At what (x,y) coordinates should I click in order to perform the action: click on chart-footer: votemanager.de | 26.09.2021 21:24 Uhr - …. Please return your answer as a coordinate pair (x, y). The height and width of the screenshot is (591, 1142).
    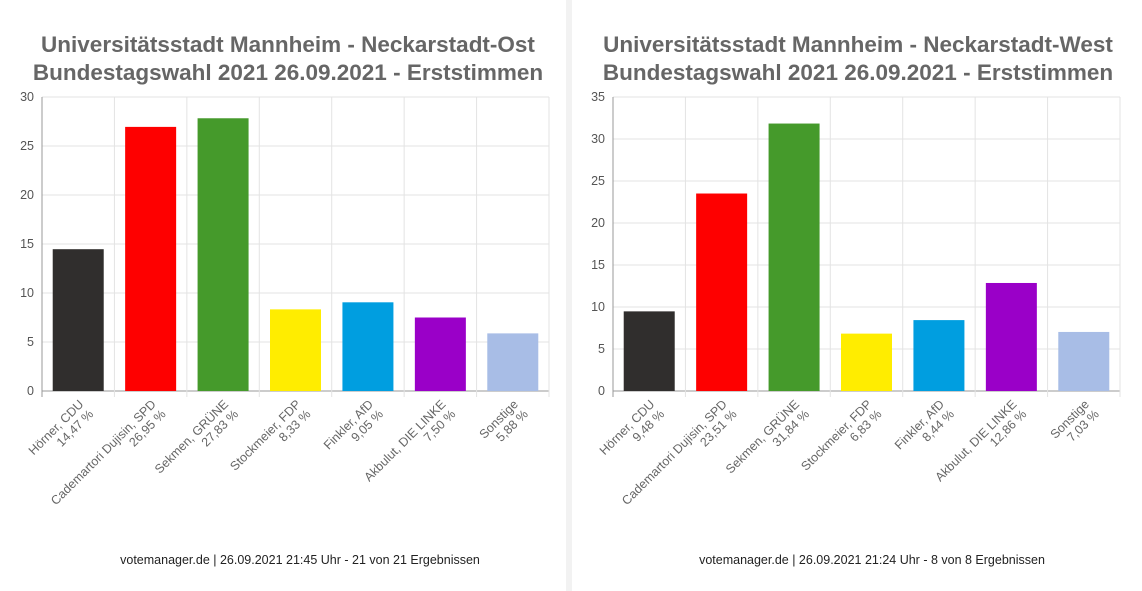
    Looking at the image, I should click on (872, 560).